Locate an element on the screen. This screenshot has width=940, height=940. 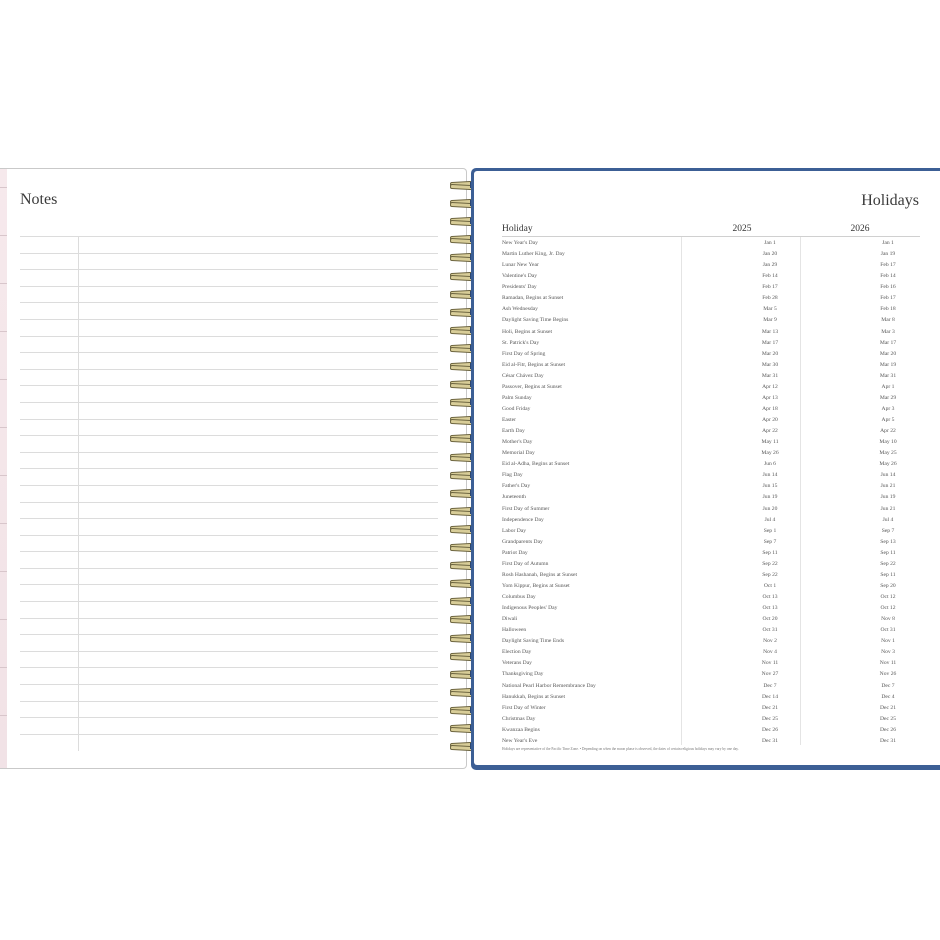
date-2025: Jun 6 is located at coordinates (770, 464).